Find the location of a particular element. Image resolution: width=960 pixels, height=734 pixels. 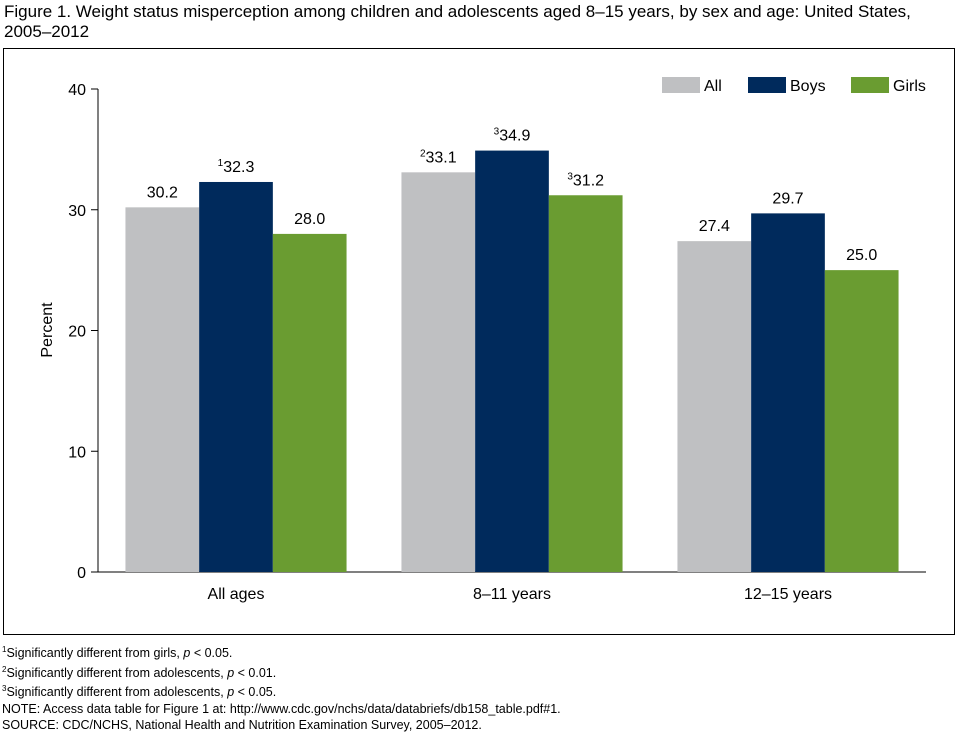

value-label: 27.4 is located at coordinates (714, 226).